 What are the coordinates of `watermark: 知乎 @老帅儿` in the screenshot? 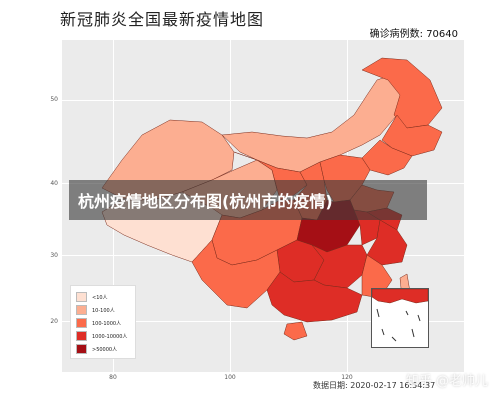 It's located at (446, 381).